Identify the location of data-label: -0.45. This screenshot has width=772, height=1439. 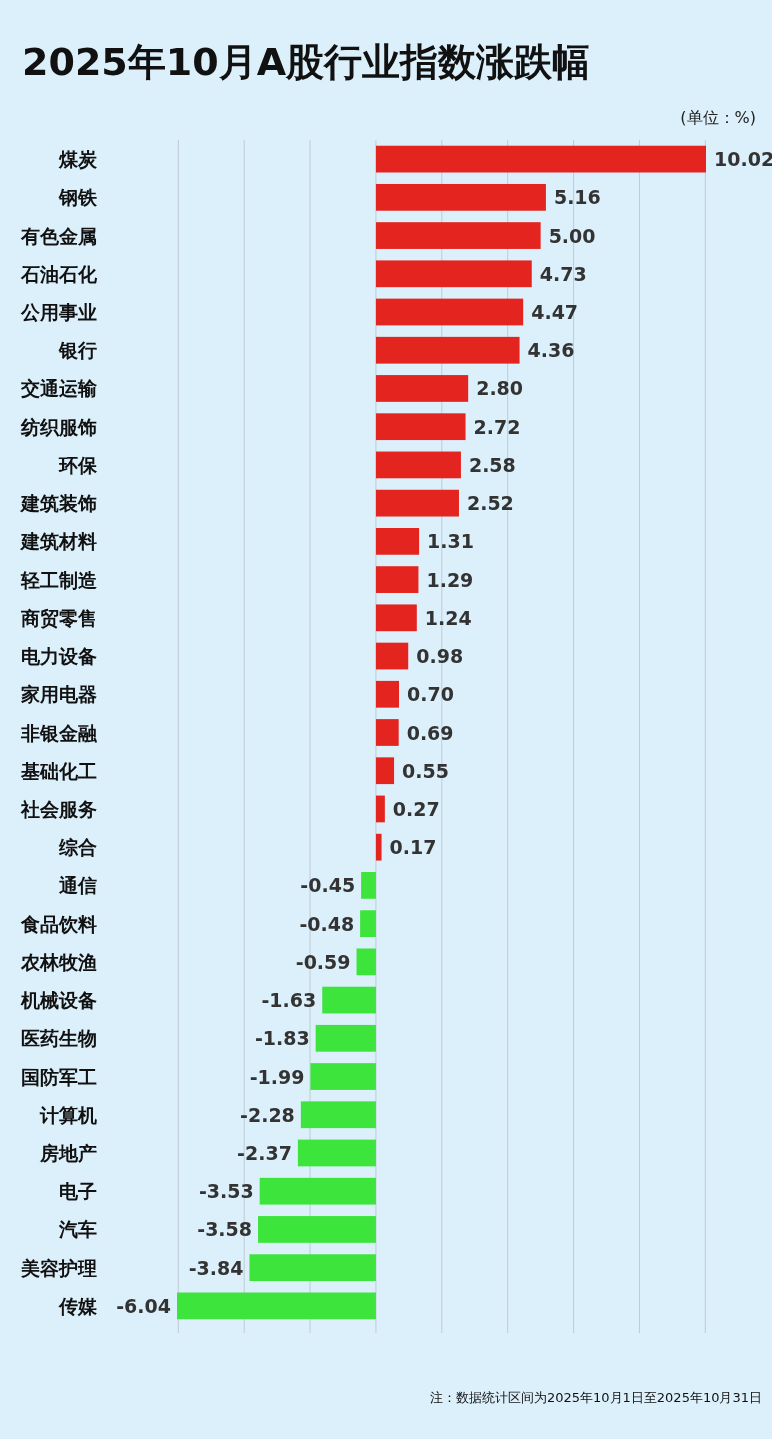
(328, 885).